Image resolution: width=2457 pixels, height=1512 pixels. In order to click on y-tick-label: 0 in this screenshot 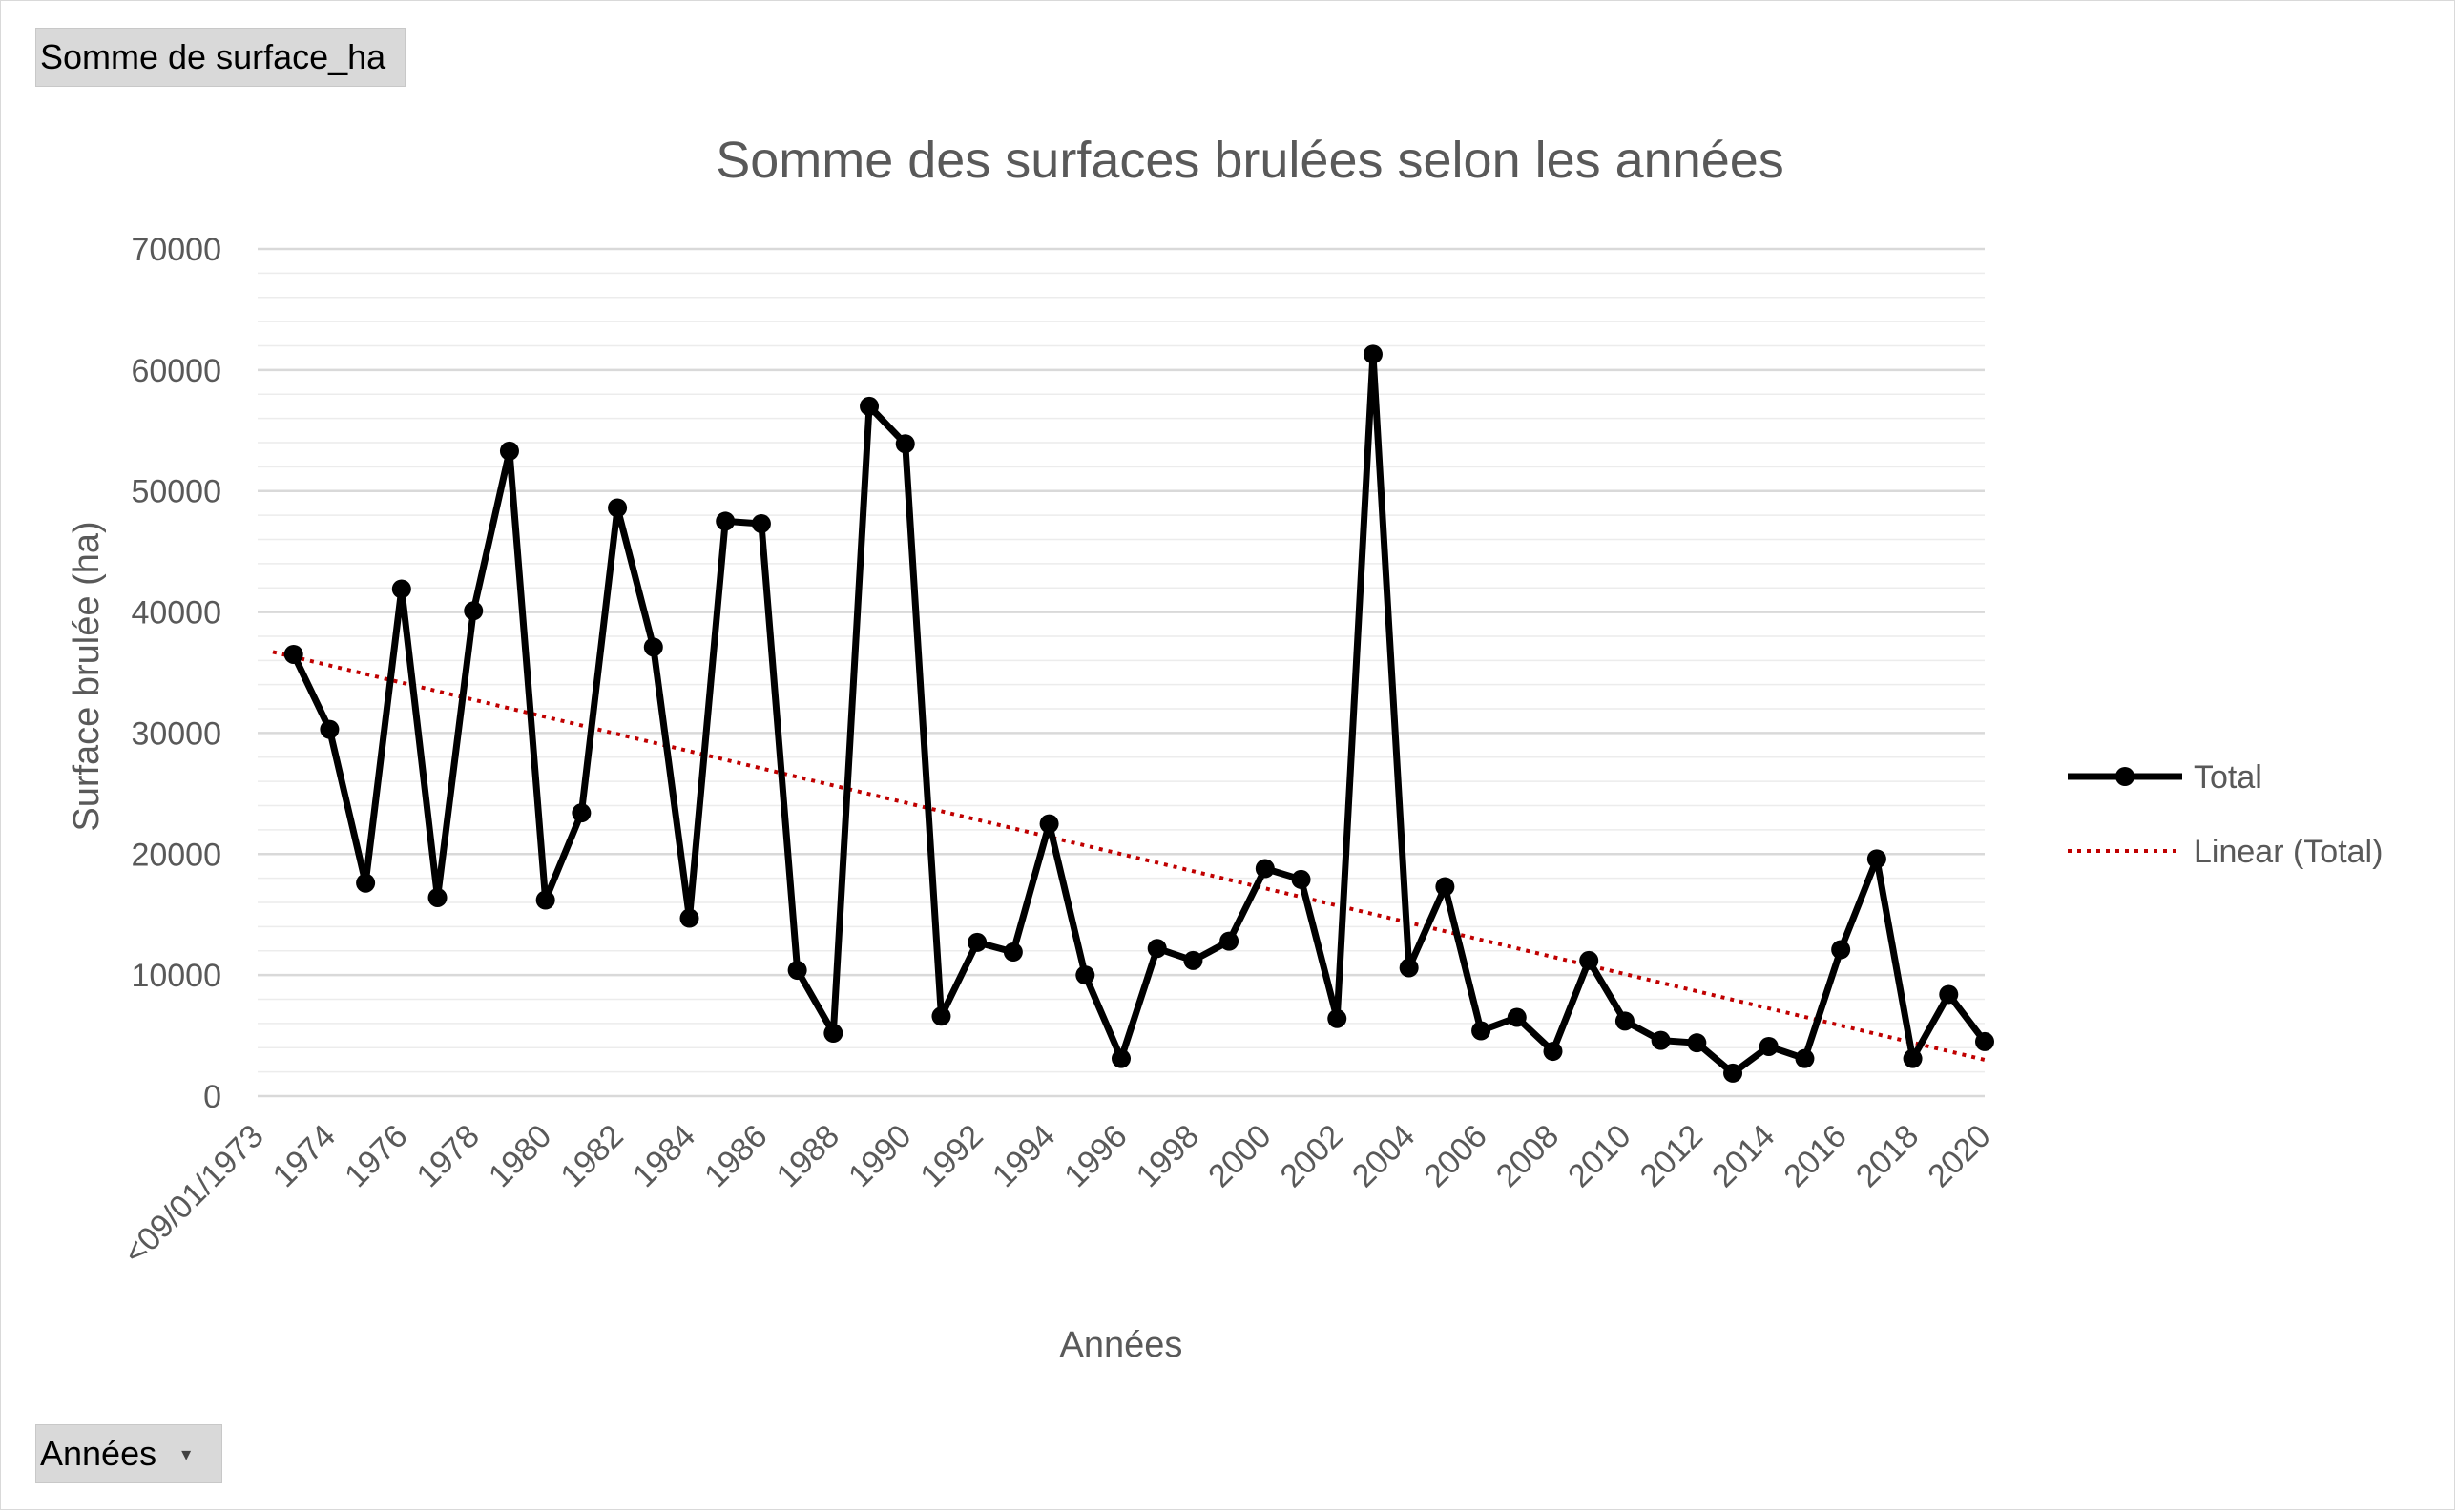, I will do `click(212, 1097)`.